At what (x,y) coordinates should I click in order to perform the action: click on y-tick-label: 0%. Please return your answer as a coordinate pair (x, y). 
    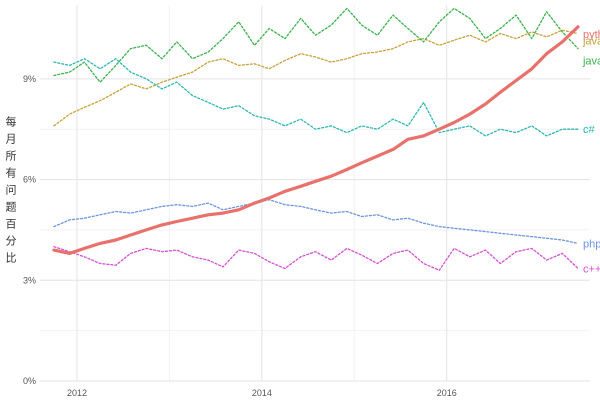
    Looking at the image, I should click on (29, 381).